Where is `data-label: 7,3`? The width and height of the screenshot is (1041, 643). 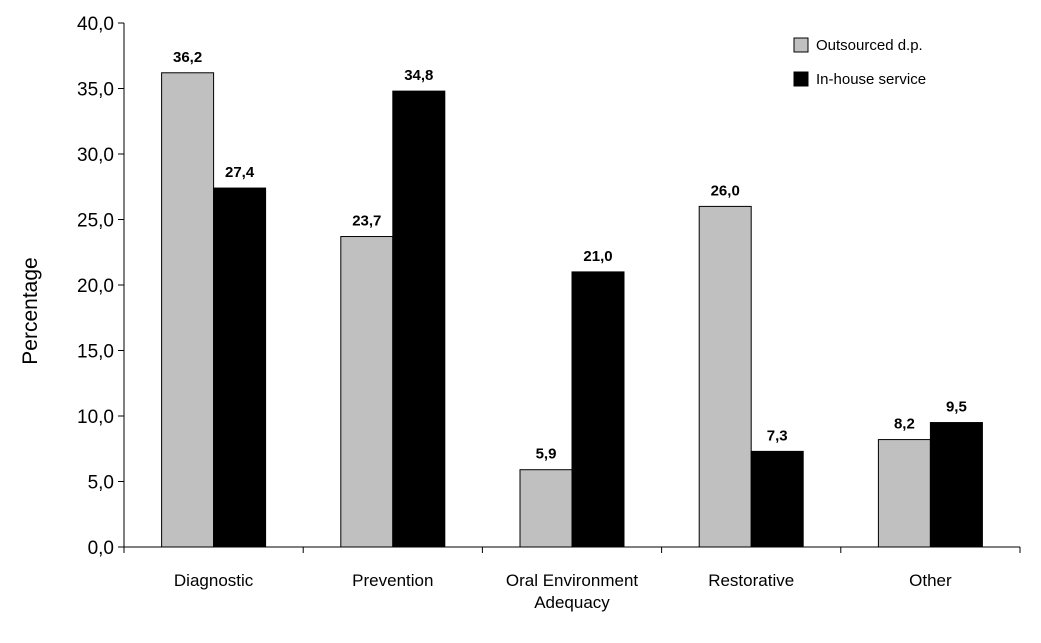 data-label: 7,3 is located at coordinates (777, 435).